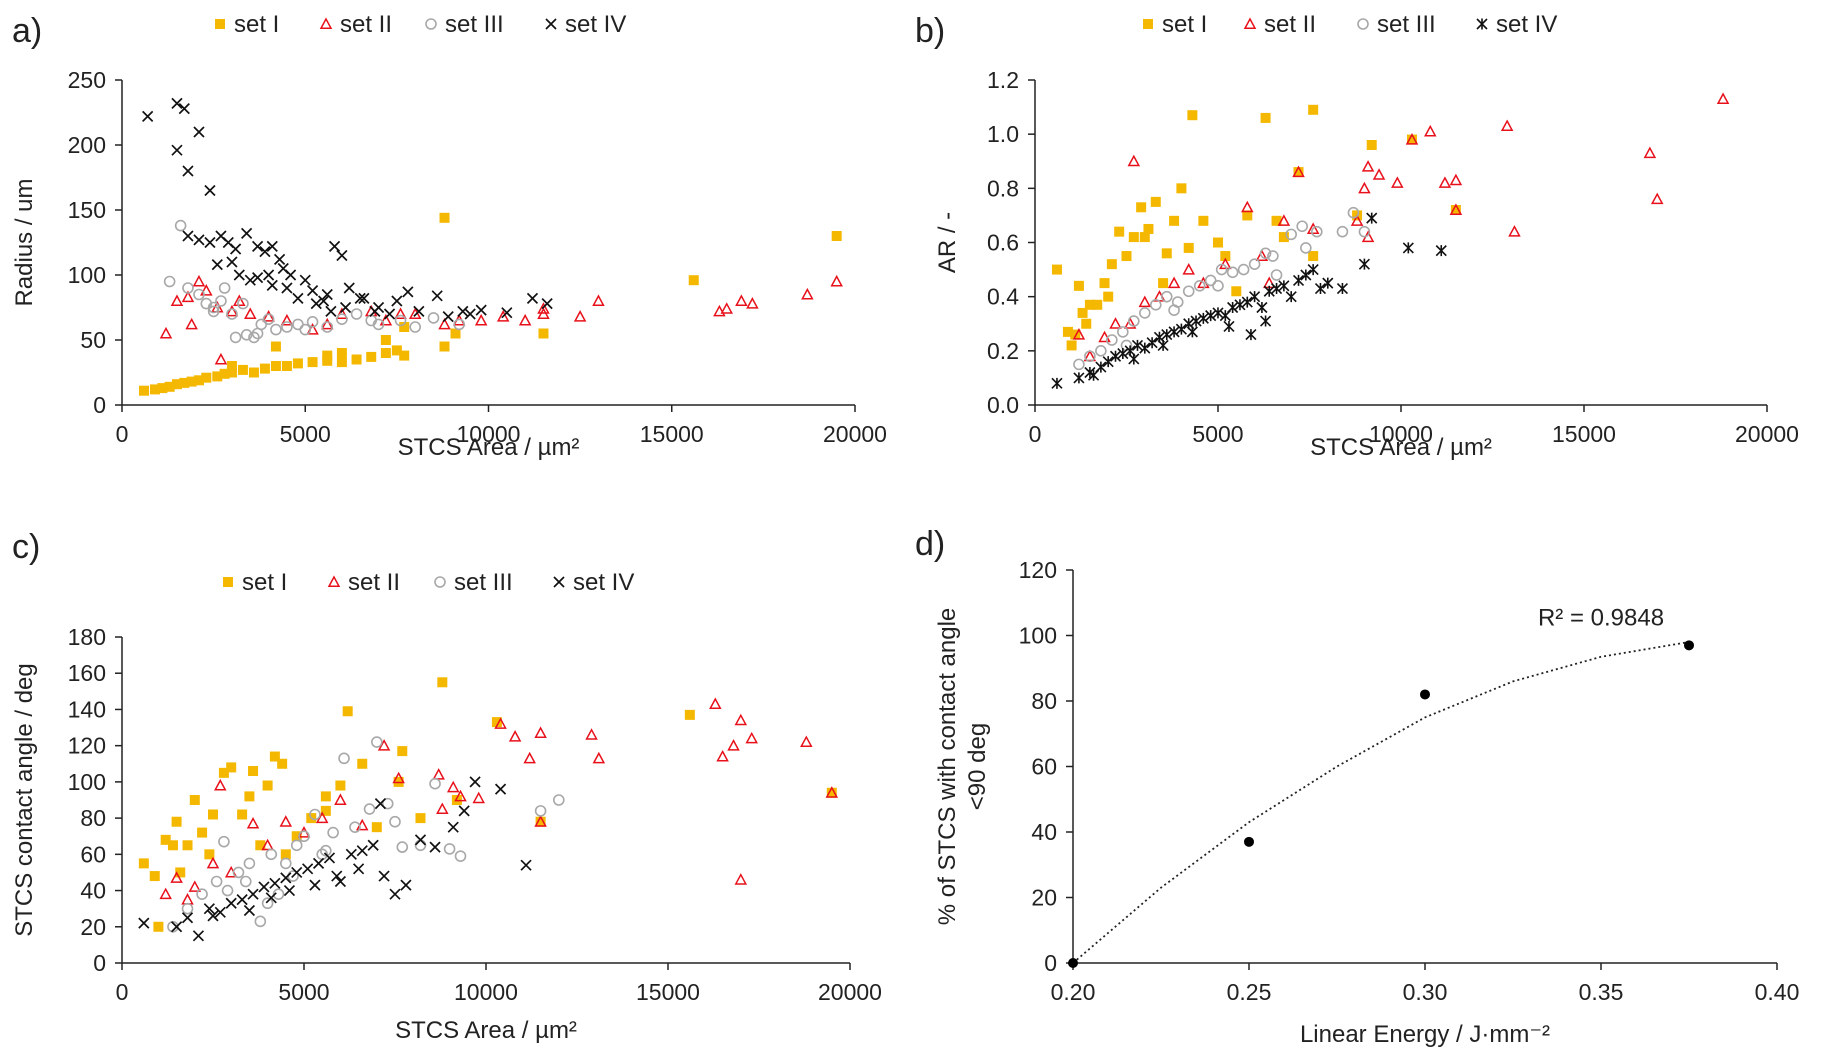  I want to click on y-tick-label: 100, so click(87, 275).